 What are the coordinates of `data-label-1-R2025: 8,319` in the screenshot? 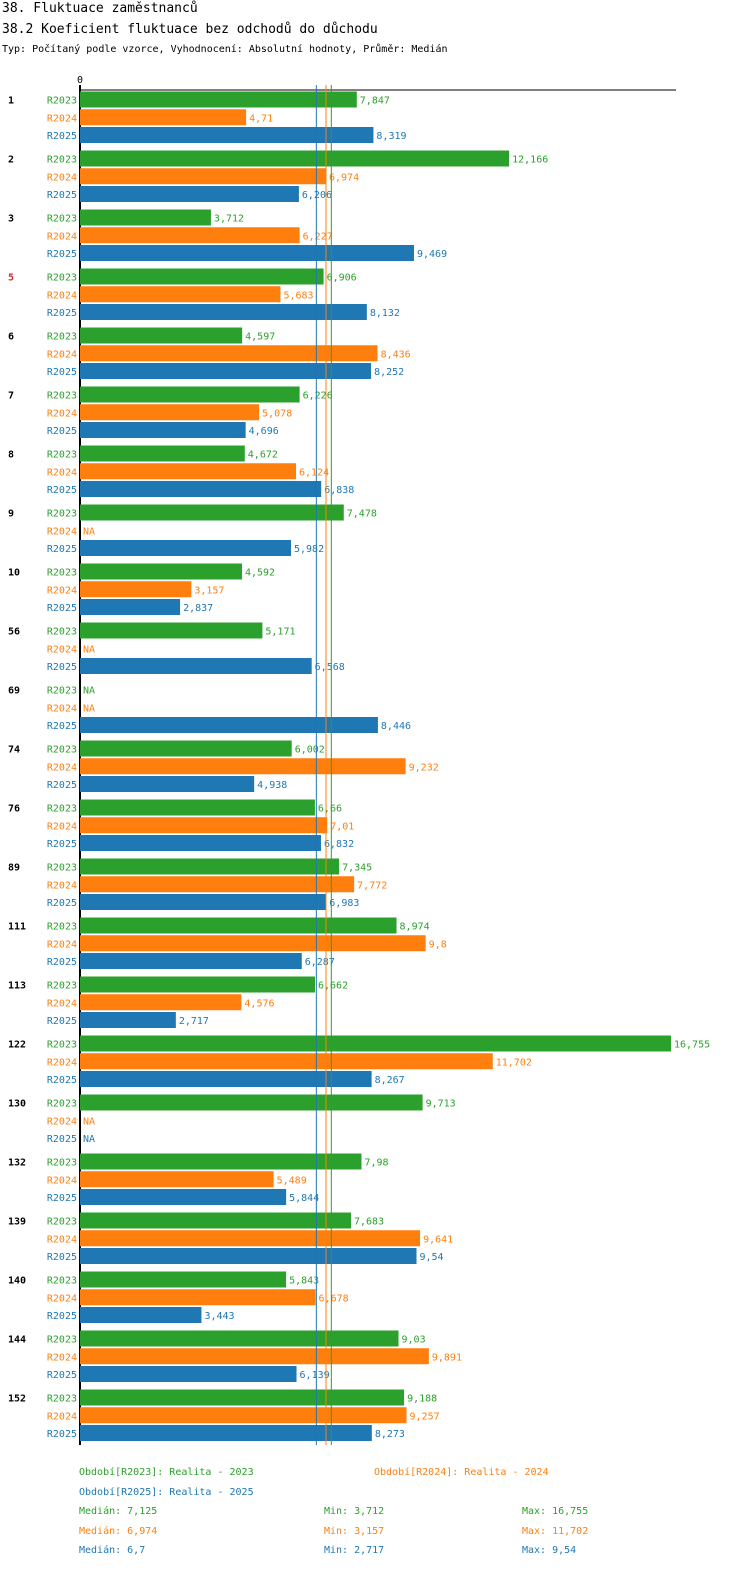 It's located at (391, 136).